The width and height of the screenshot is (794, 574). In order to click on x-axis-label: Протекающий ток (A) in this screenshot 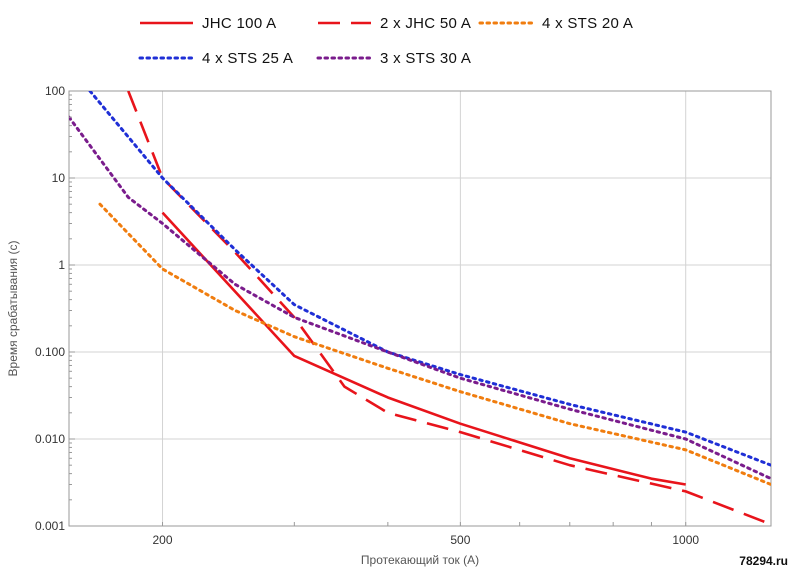, I will do `click(420, 560)`.